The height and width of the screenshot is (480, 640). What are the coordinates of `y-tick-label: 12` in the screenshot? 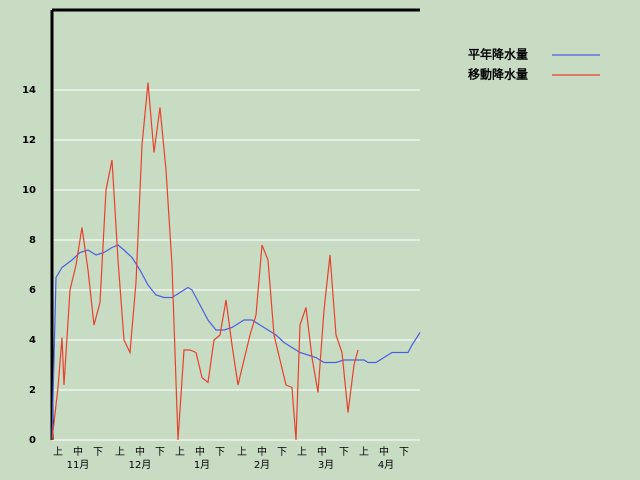 It's located at (29, 140).